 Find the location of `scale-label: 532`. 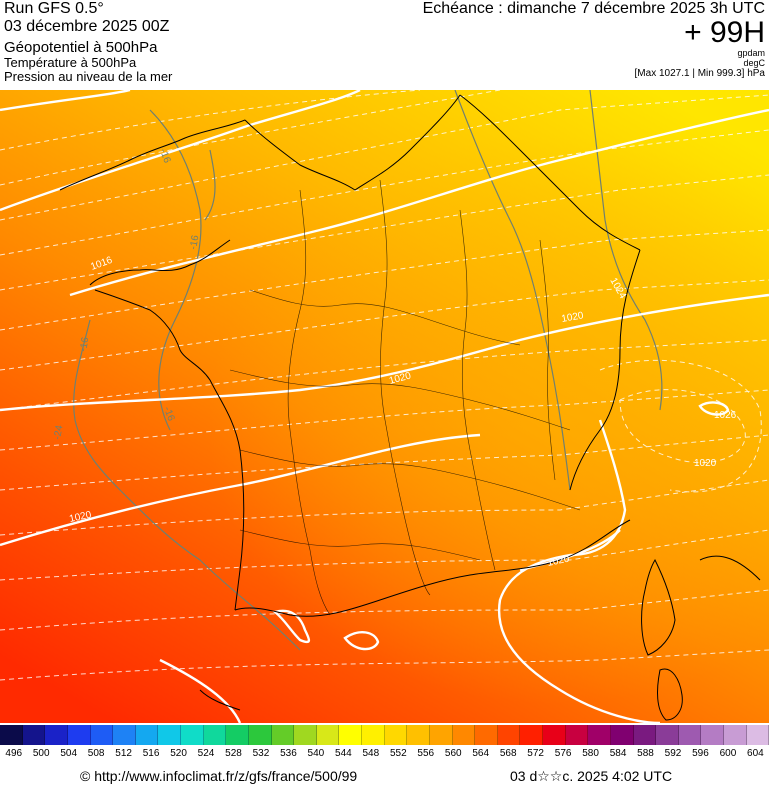

scale-label: 532 is located at coordinates (261, 753).